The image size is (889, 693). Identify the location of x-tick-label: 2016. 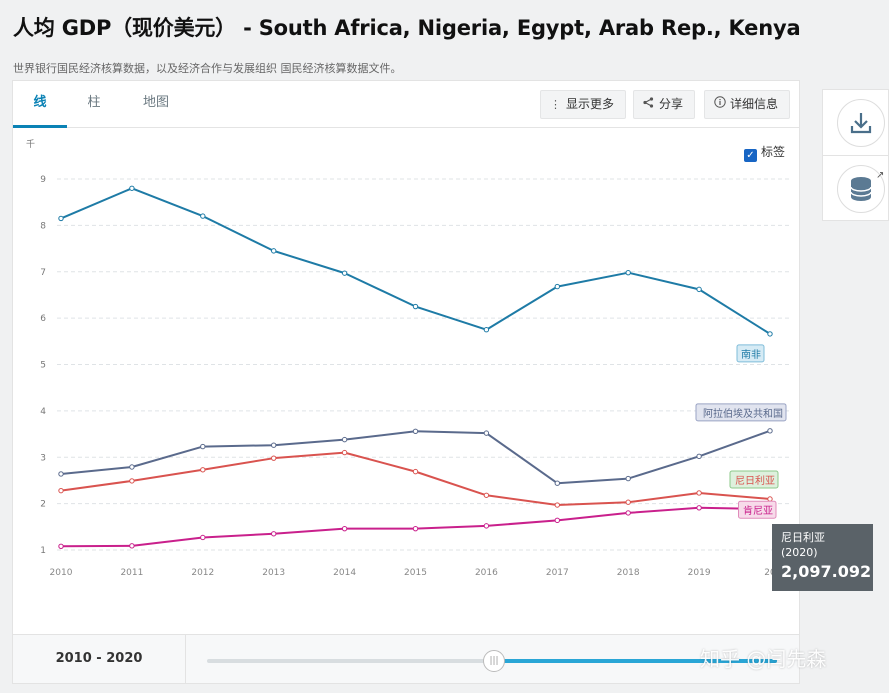
(486, 573).